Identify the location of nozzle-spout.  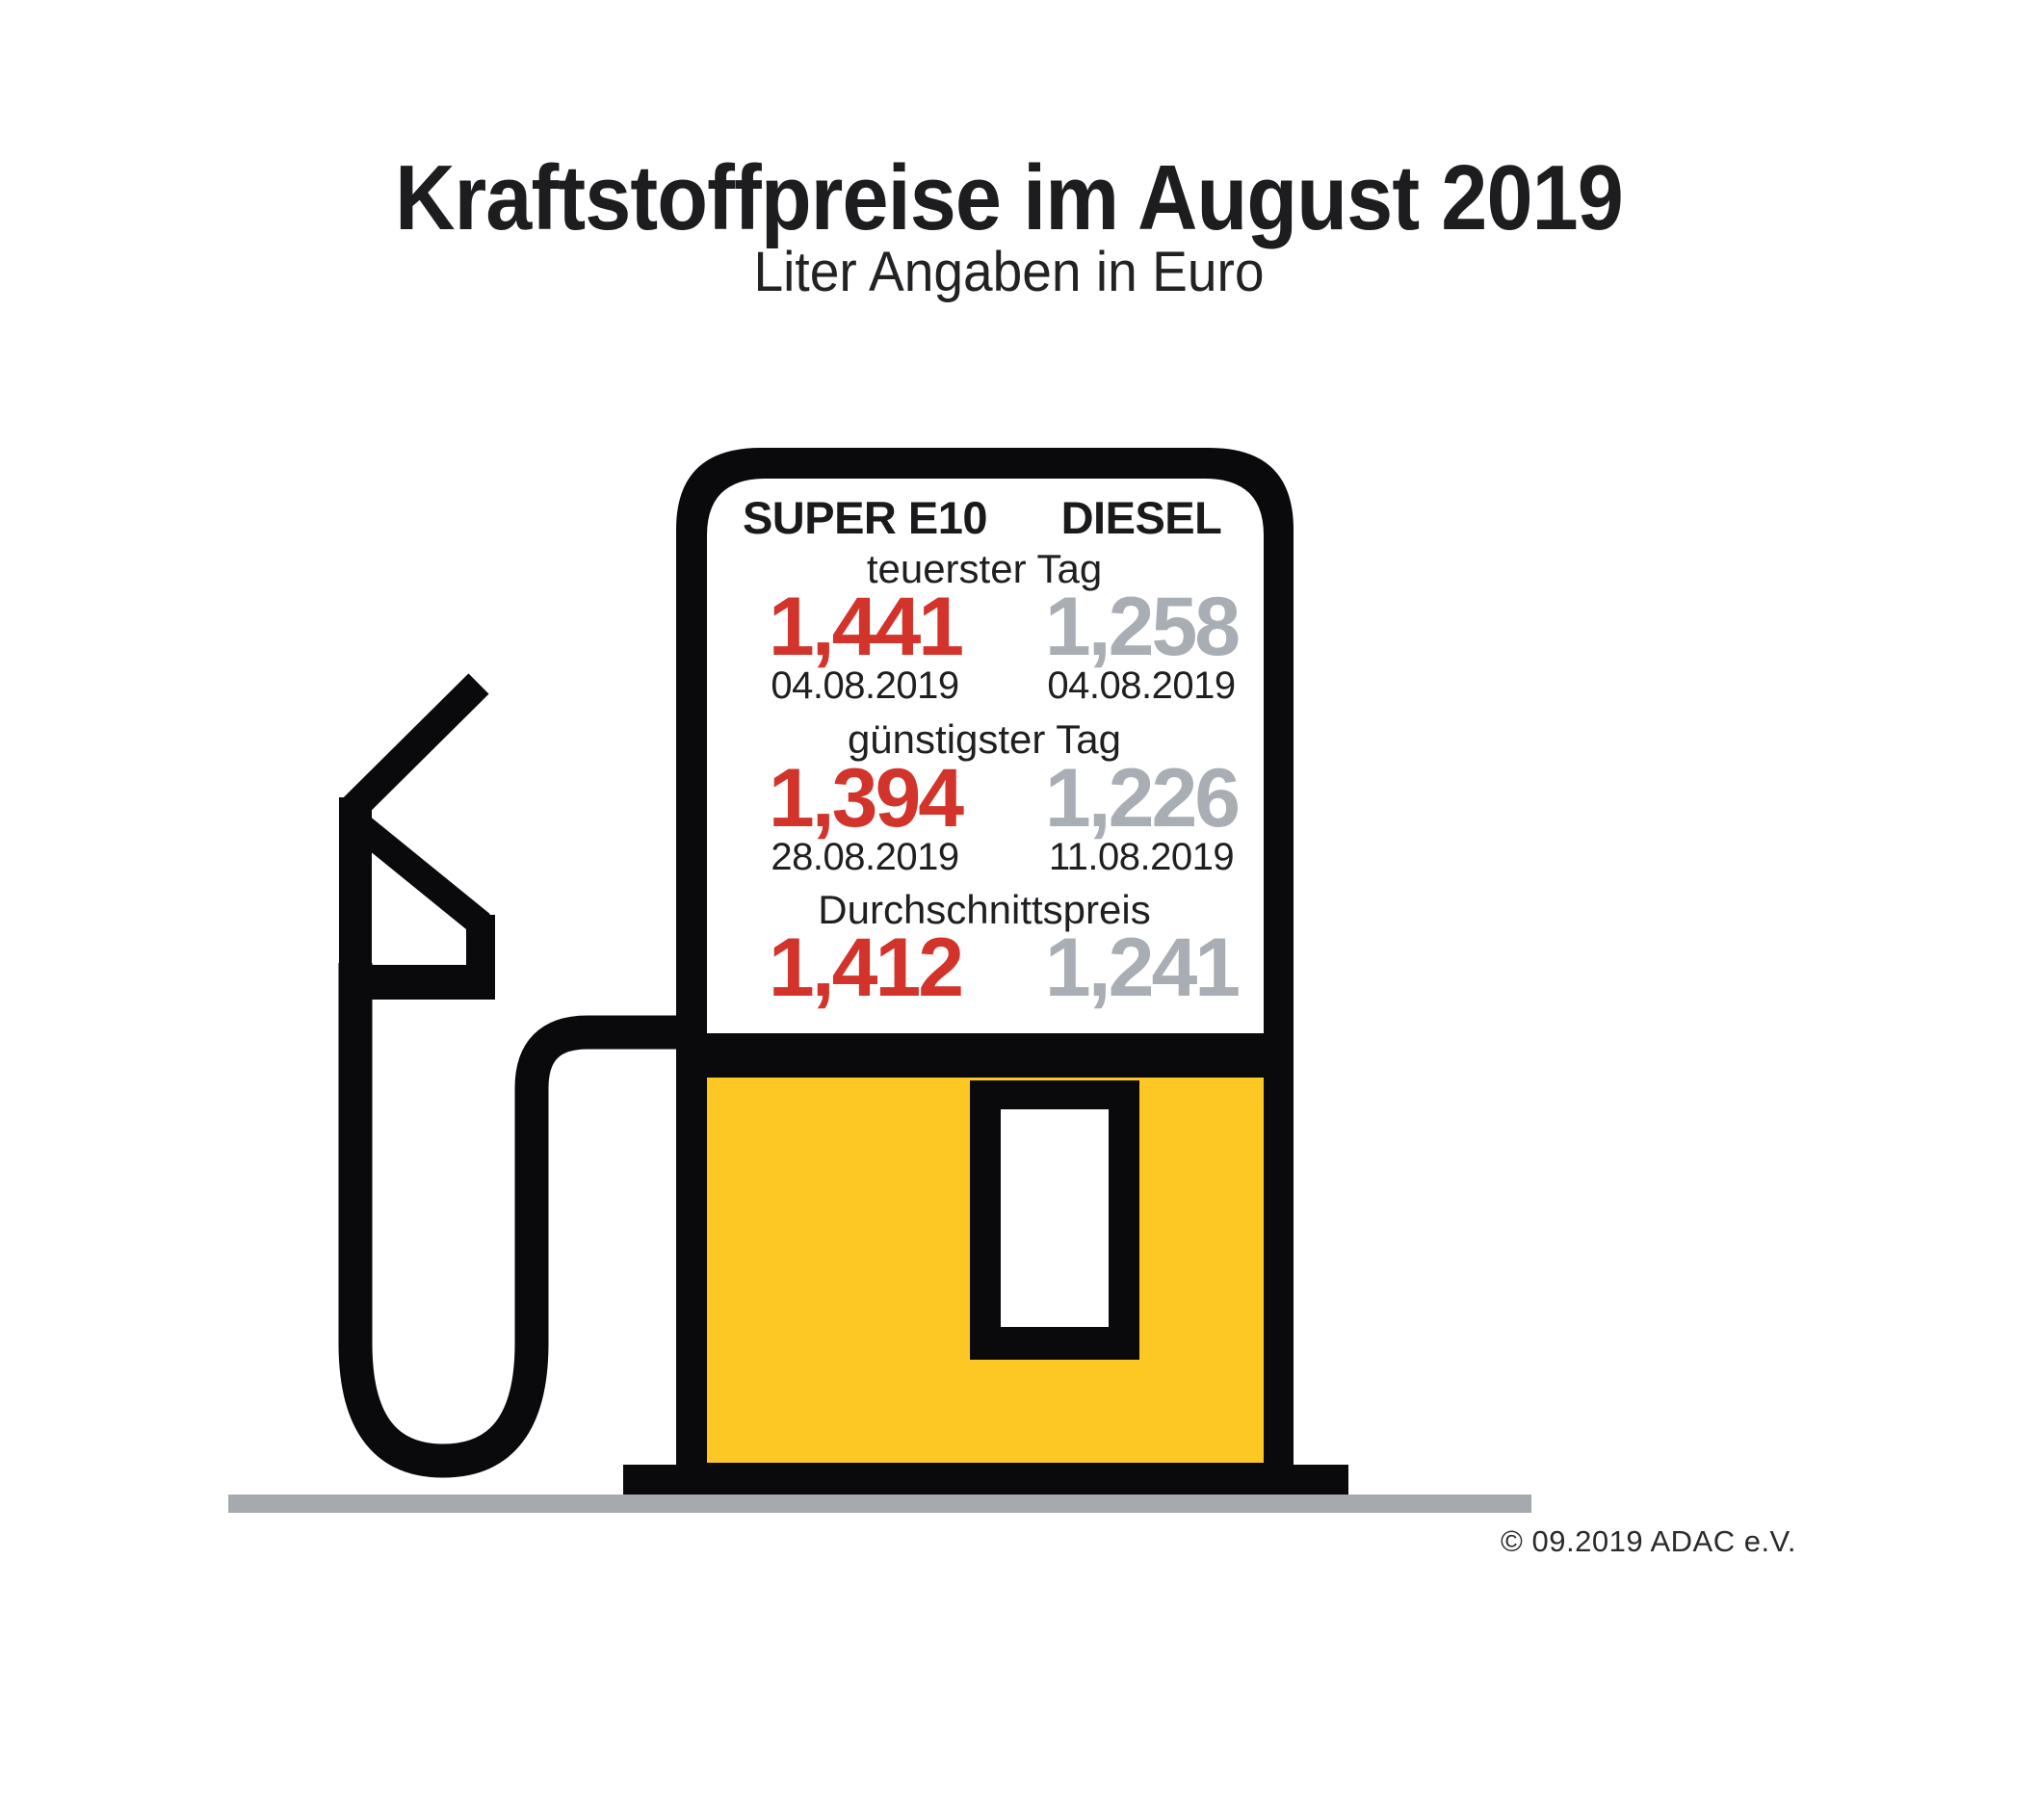
(415, 746).